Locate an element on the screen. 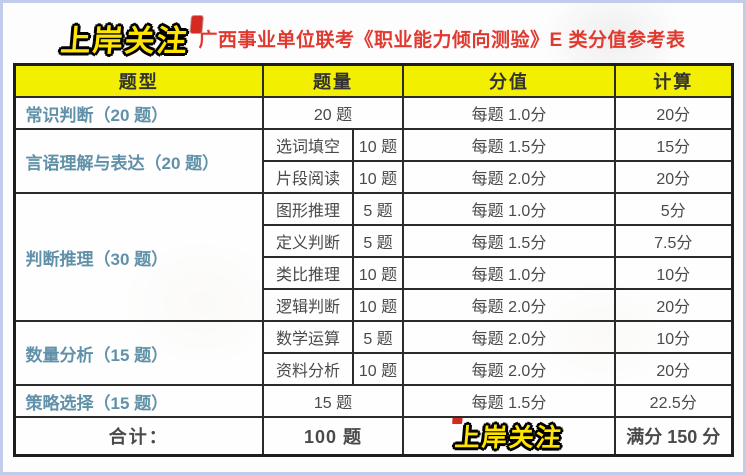 The image size is (746, 475). title-bar: 上岸关注 广西事业单位联考《职业能力倾向测验》E 类分值参考表 is located at coordinates (373, 32).